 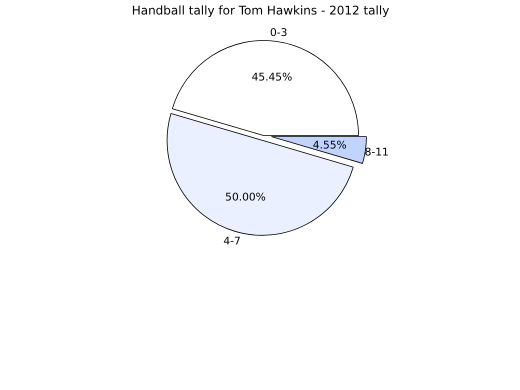 I want to click on chart-title: Handball tally for Tom Hawkins - 2012 tally, so click(x=261, y=11).